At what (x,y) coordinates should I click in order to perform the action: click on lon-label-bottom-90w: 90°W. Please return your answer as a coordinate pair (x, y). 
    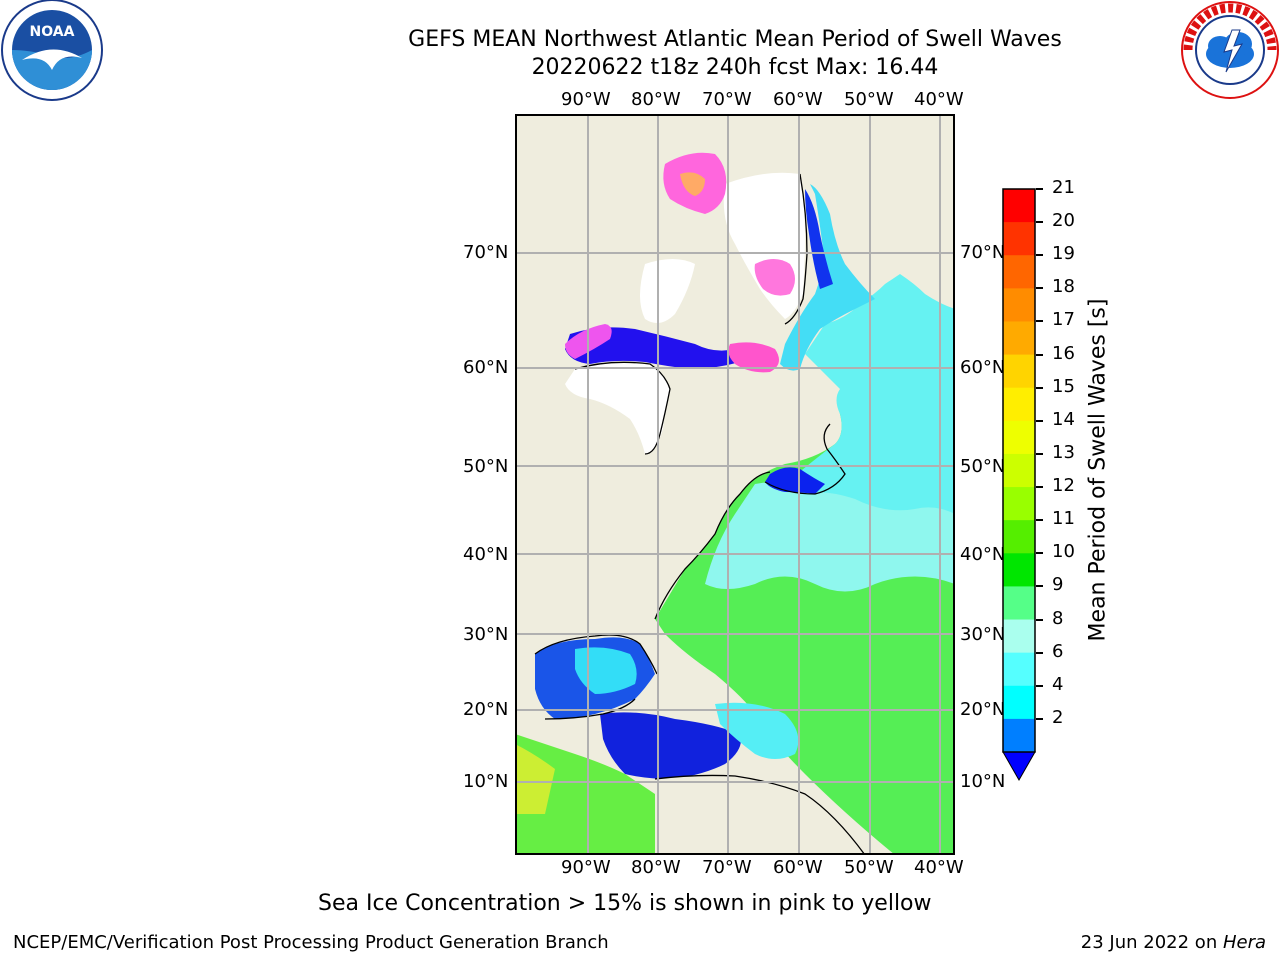
    Looking at the image, I should click on (586, 867).